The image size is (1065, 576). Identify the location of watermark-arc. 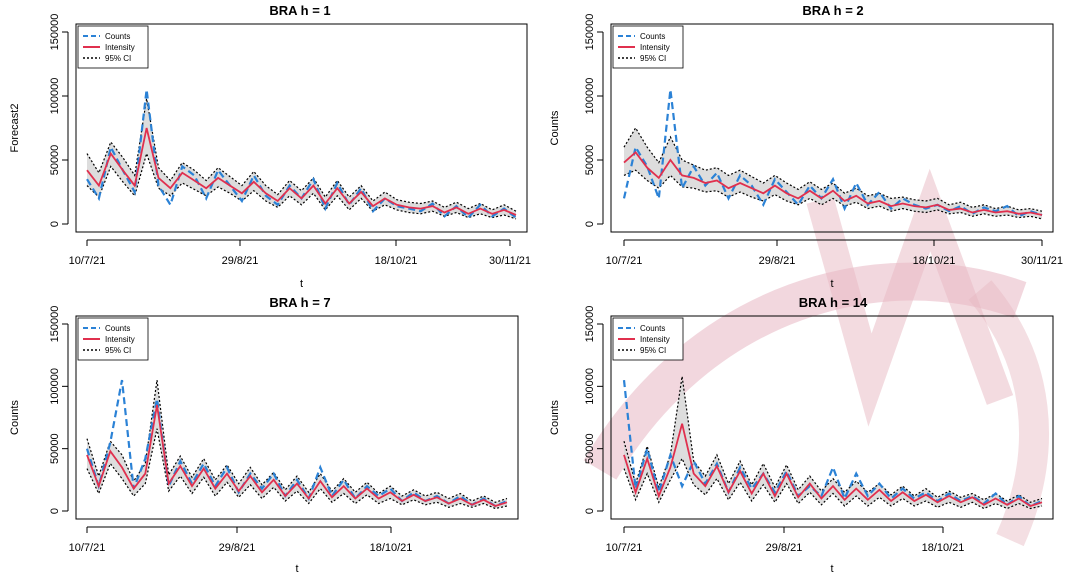
(910, 297).